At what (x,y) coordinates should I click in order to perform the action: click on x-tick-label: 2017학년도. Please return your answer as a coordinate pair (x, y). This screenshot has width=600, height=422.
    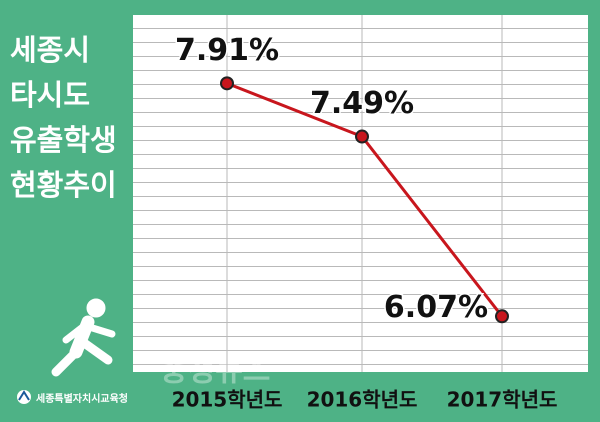
    Looking at the image, I should click on (502, 400).